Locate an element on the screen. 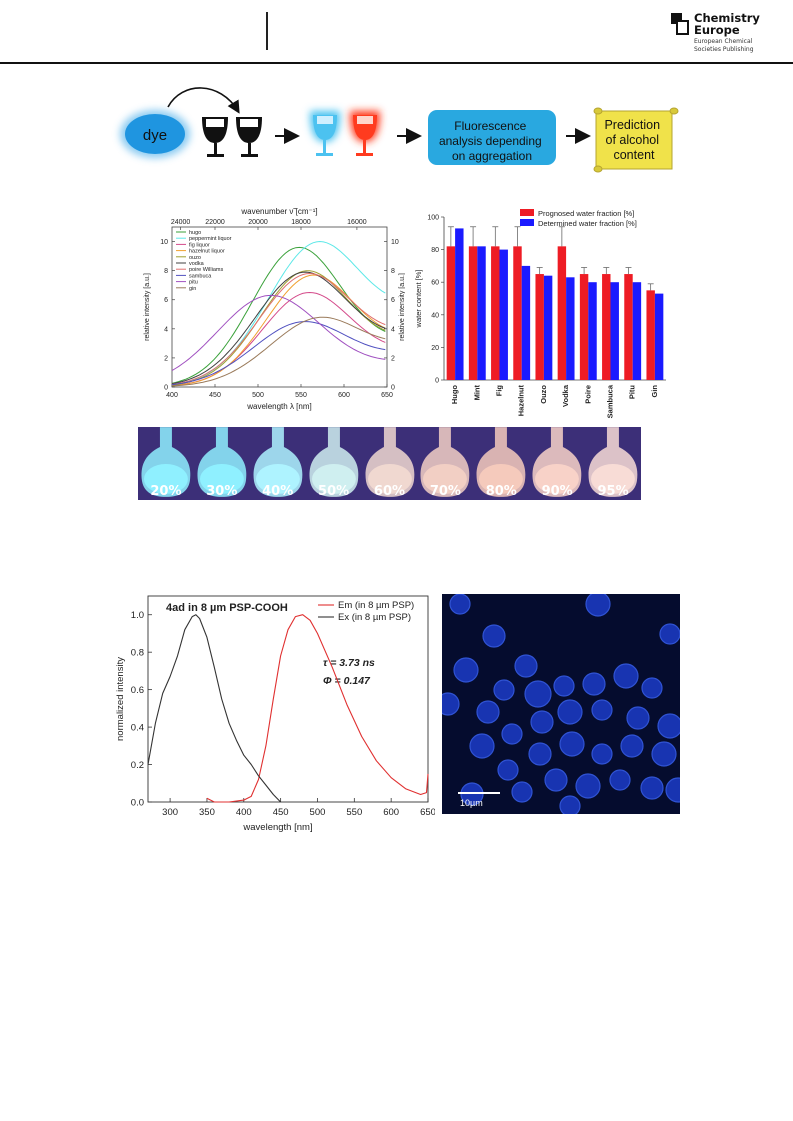  x-tick-label: 650 is located at coordinates (387, 395).